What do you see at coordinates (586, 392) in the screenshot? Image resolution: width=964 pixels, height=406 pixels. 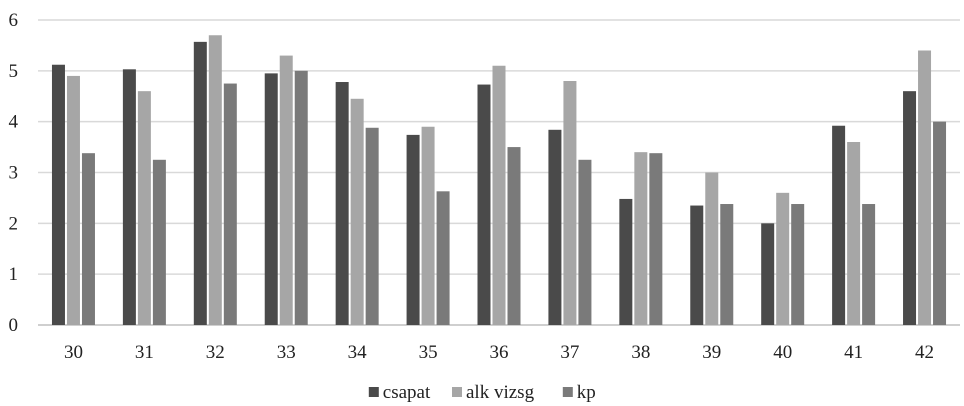 I see `legend-label: kp` at bounding box center [586, 392].